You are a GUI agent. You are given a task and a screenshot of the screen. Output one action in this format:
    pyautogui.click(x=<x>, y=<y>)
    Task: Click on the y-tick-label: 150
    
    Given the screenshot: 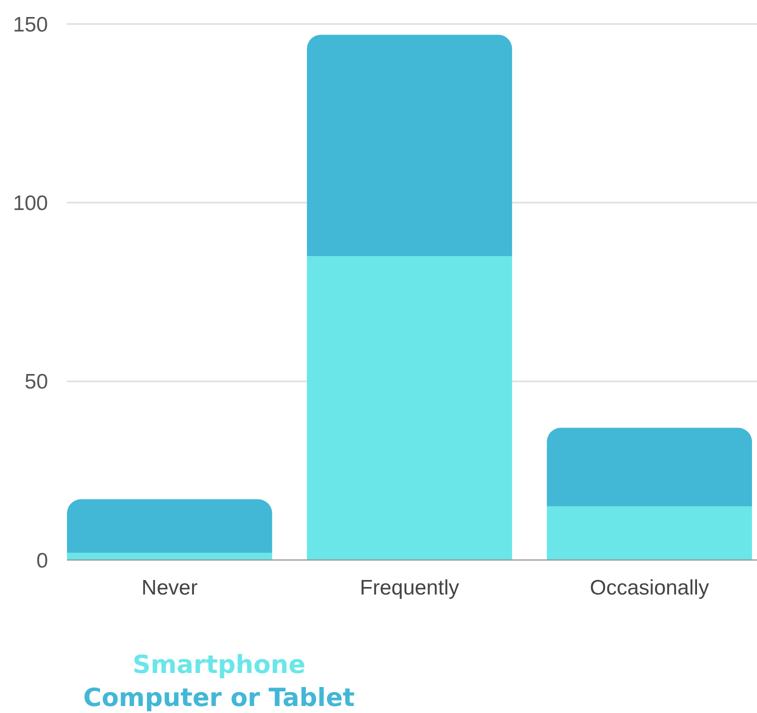 What is the action you would take?
    pyautogui.click(x=30, y=24)
    